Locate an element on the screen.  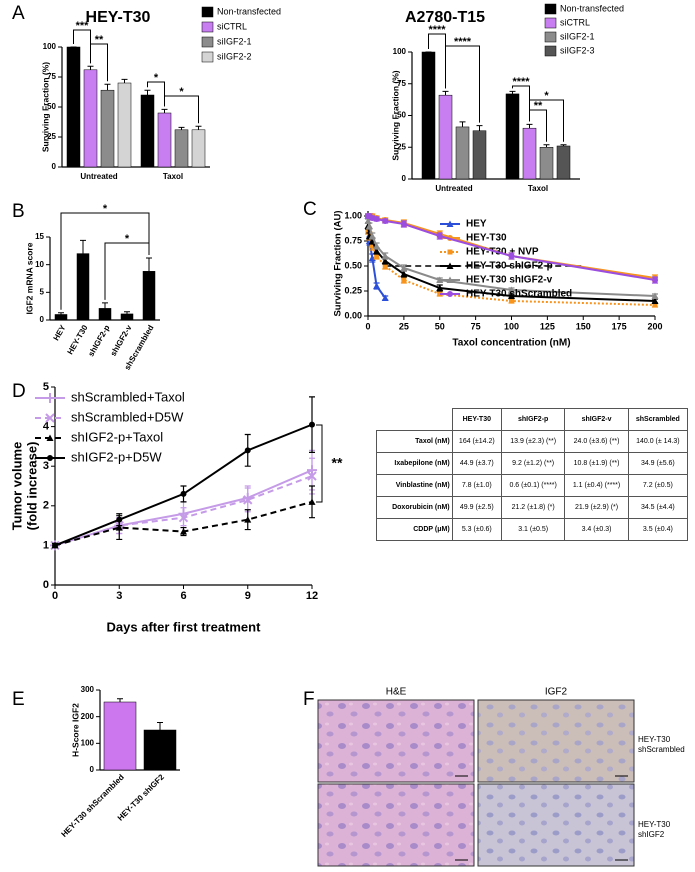
significance-bracket is located at coordinates (546, 120).